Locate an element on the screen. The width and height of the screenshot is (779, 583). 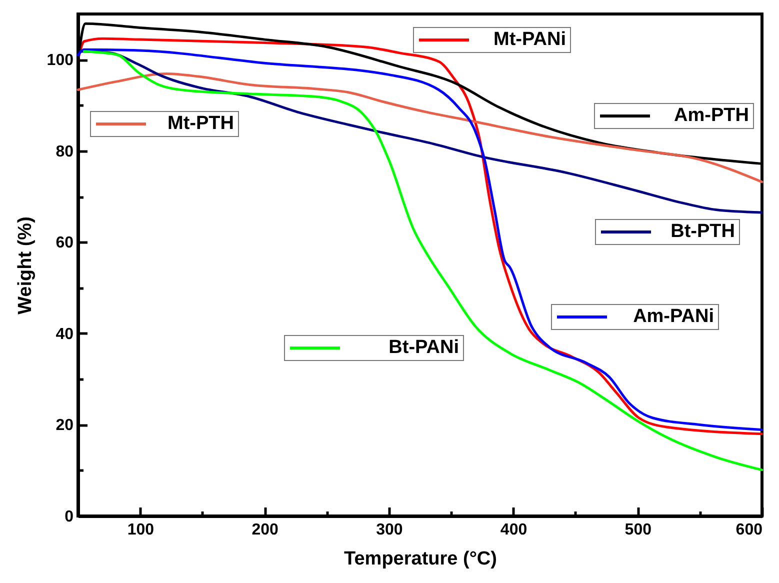
y-tick-label: 20 is located at coordinates (65, 425).